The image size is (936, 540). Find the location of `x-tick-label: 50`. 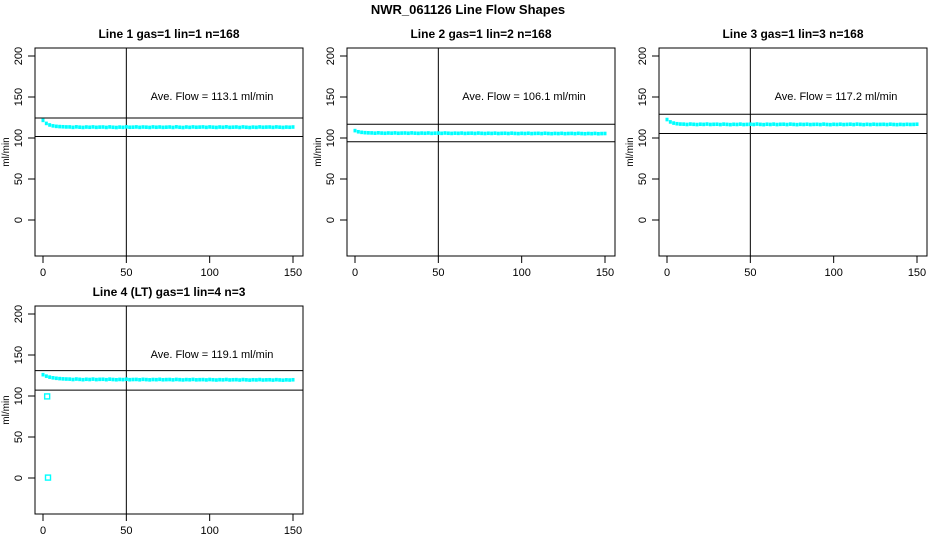

x-tick-label: 50 is located at coordinates (126, 530).